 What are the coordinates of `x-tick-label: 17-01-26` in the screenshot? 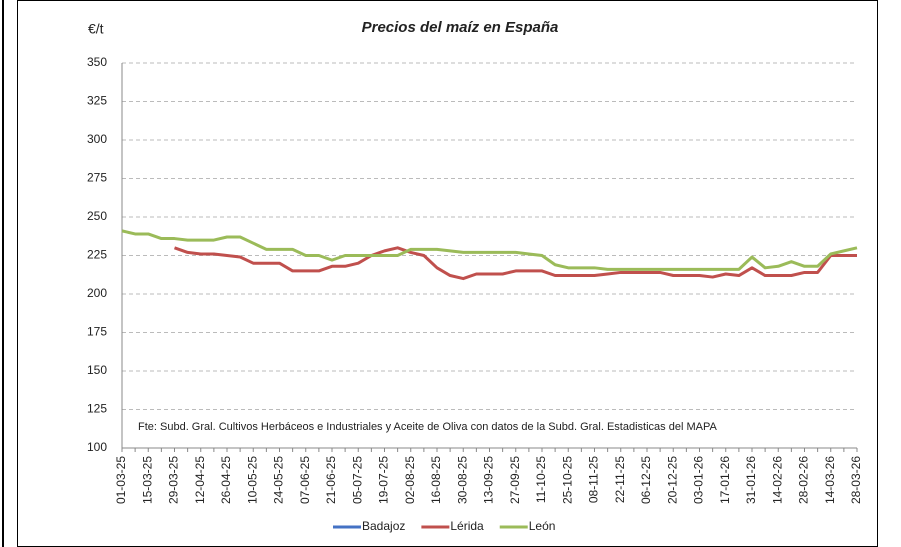 It's located at (725, 480).